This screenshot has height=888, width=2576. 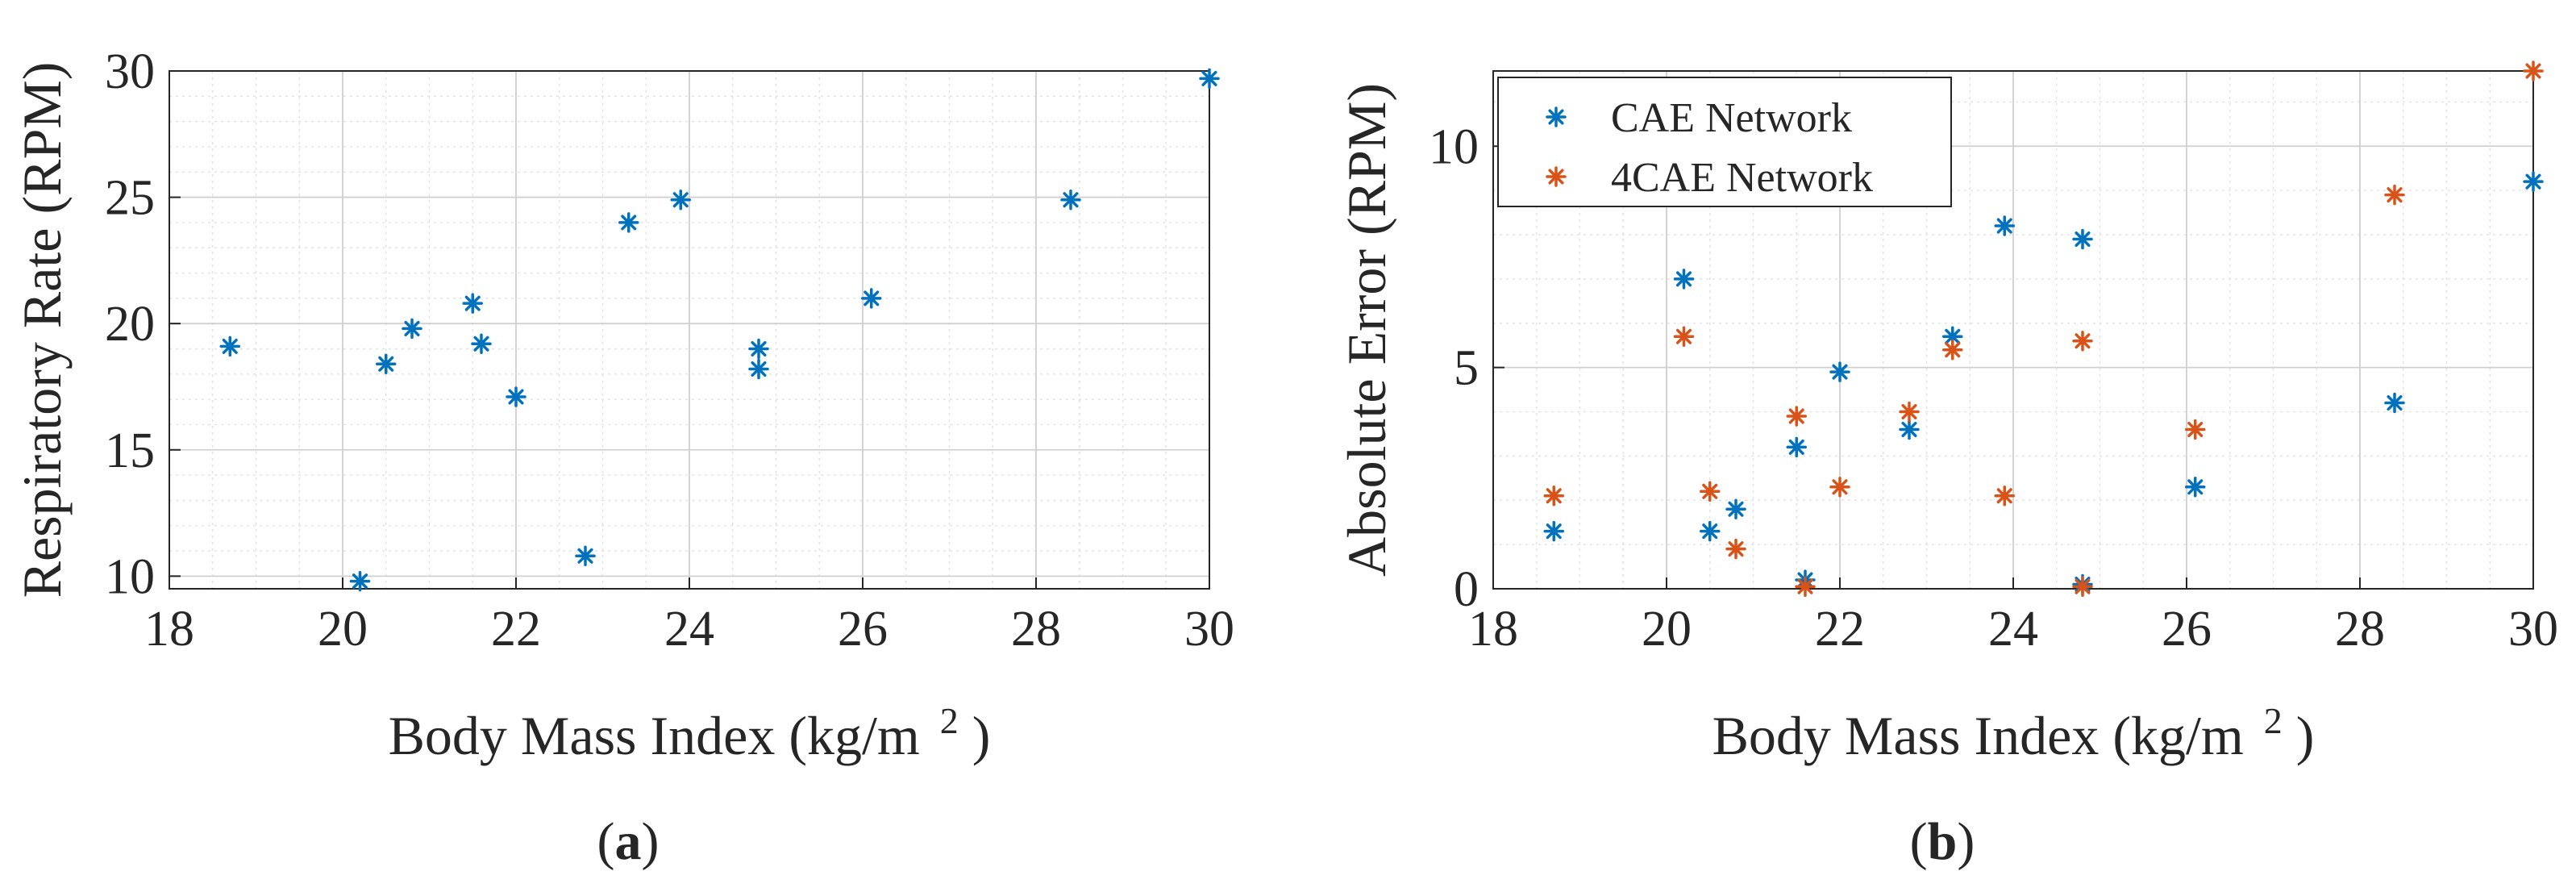 What do you see at coordinates (1366, 330) in the screenshot?
I see `y-axis-label-b: Absolute Error (RPM)` at bounding box center [1366, 330].